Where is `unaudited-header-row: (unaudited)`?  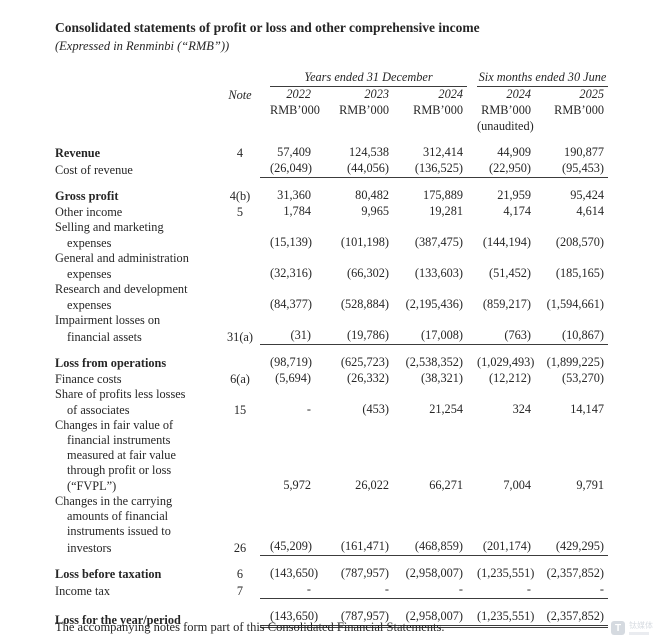 unaudited-header-row: (unaudited) is located at coordinates (331, 127).